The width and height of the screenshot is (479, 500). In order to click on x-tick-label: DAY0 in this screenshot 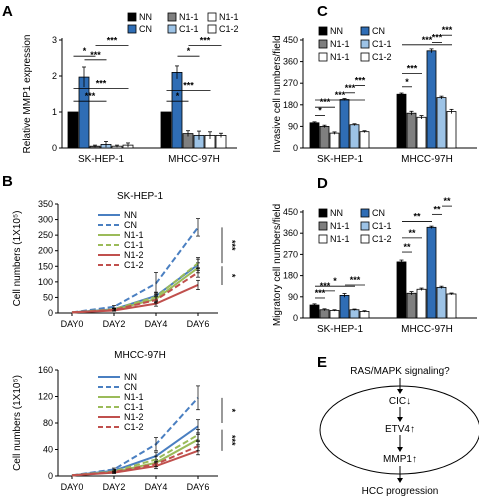, I will do `click(72, 487)`.